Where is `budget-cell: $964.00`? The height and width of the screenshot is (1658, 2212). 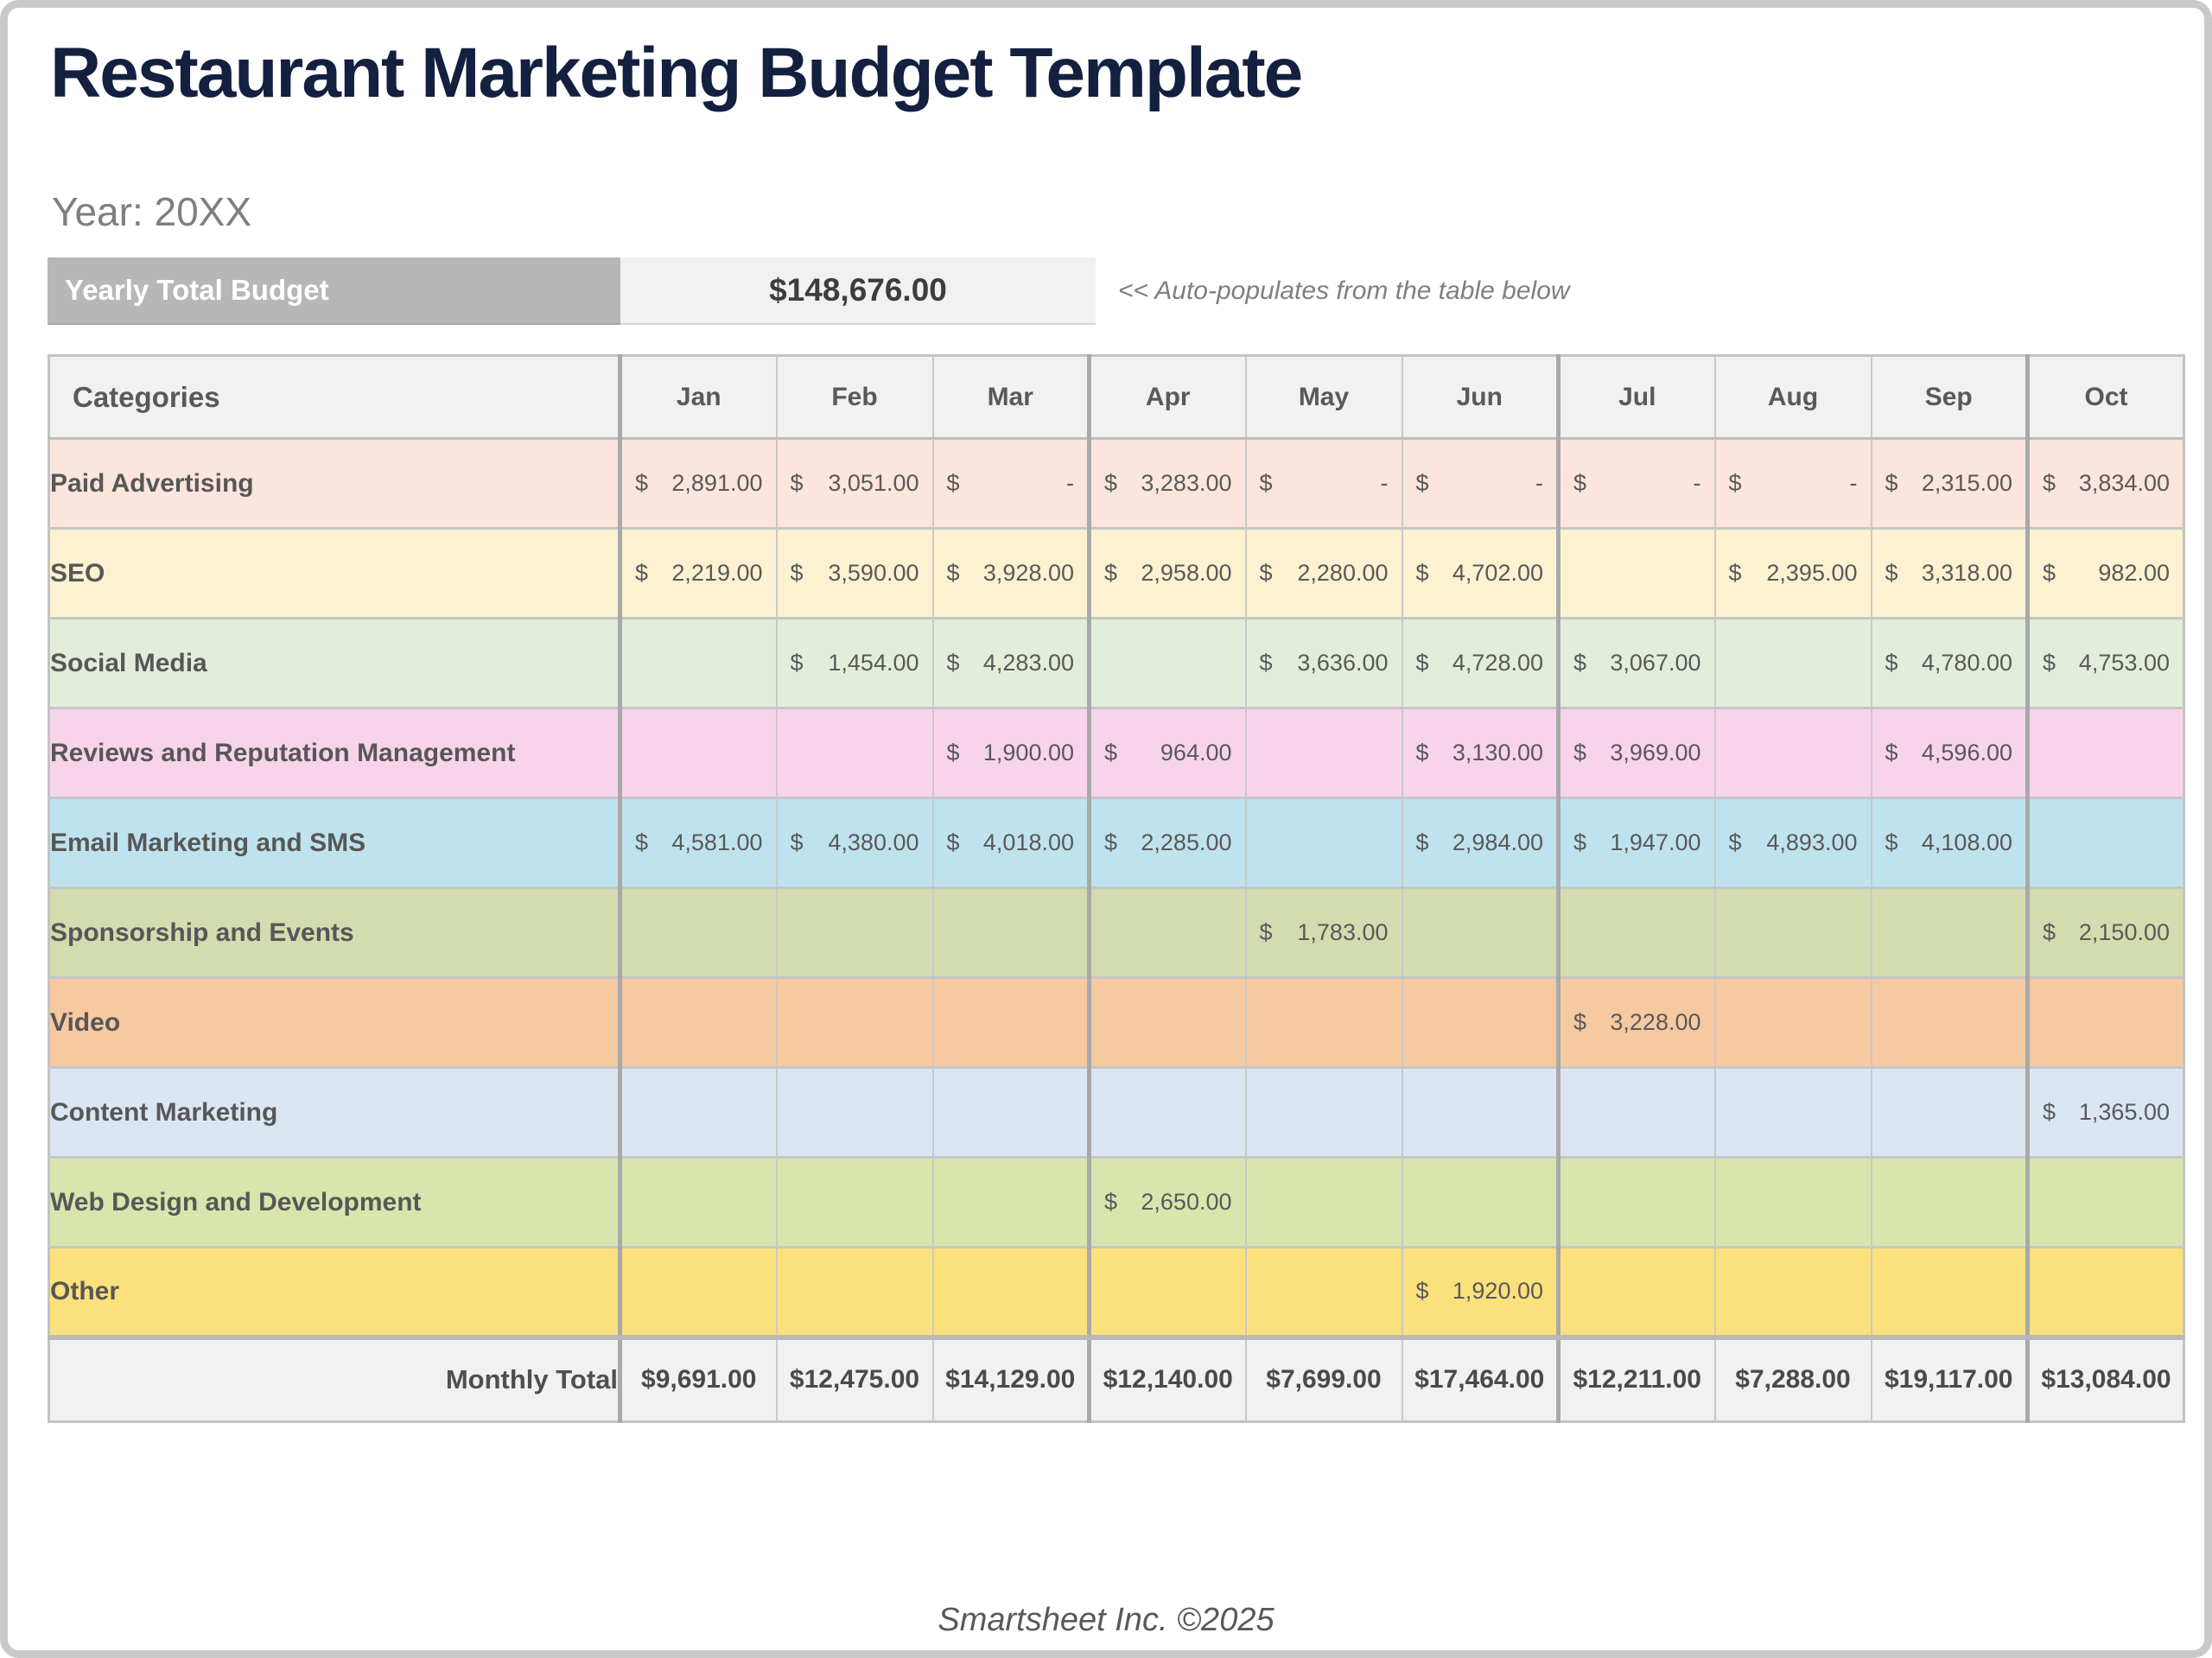 budget-cell: $964.00 is located at coordinates (1167, 753).